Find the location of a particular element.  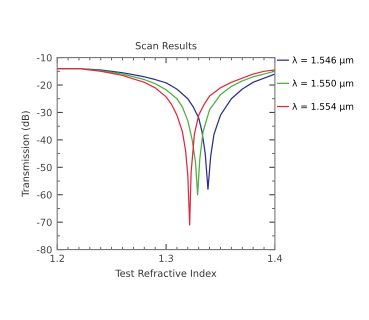

x-tick-label: 1.4 is located at coordinates (275, 258).